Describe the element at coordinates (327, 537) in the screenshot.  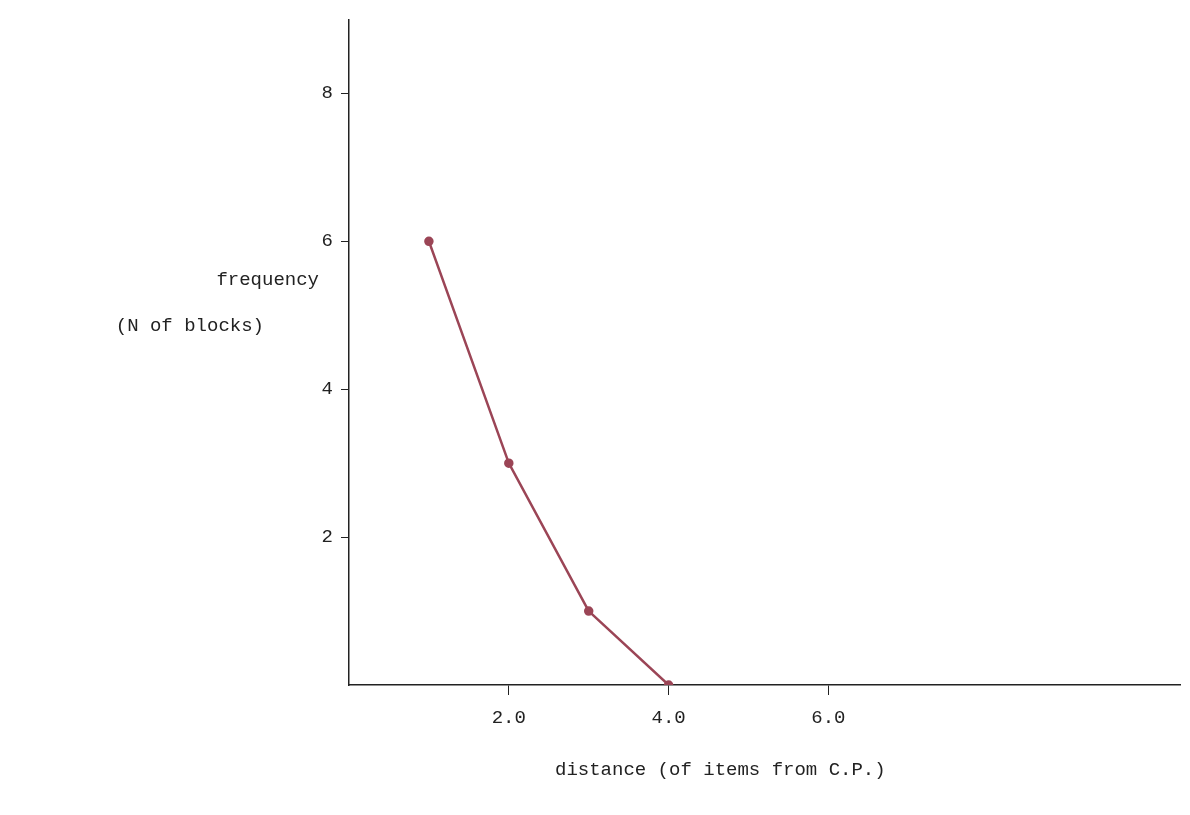
I see `y-tick-label: 2` at that location.